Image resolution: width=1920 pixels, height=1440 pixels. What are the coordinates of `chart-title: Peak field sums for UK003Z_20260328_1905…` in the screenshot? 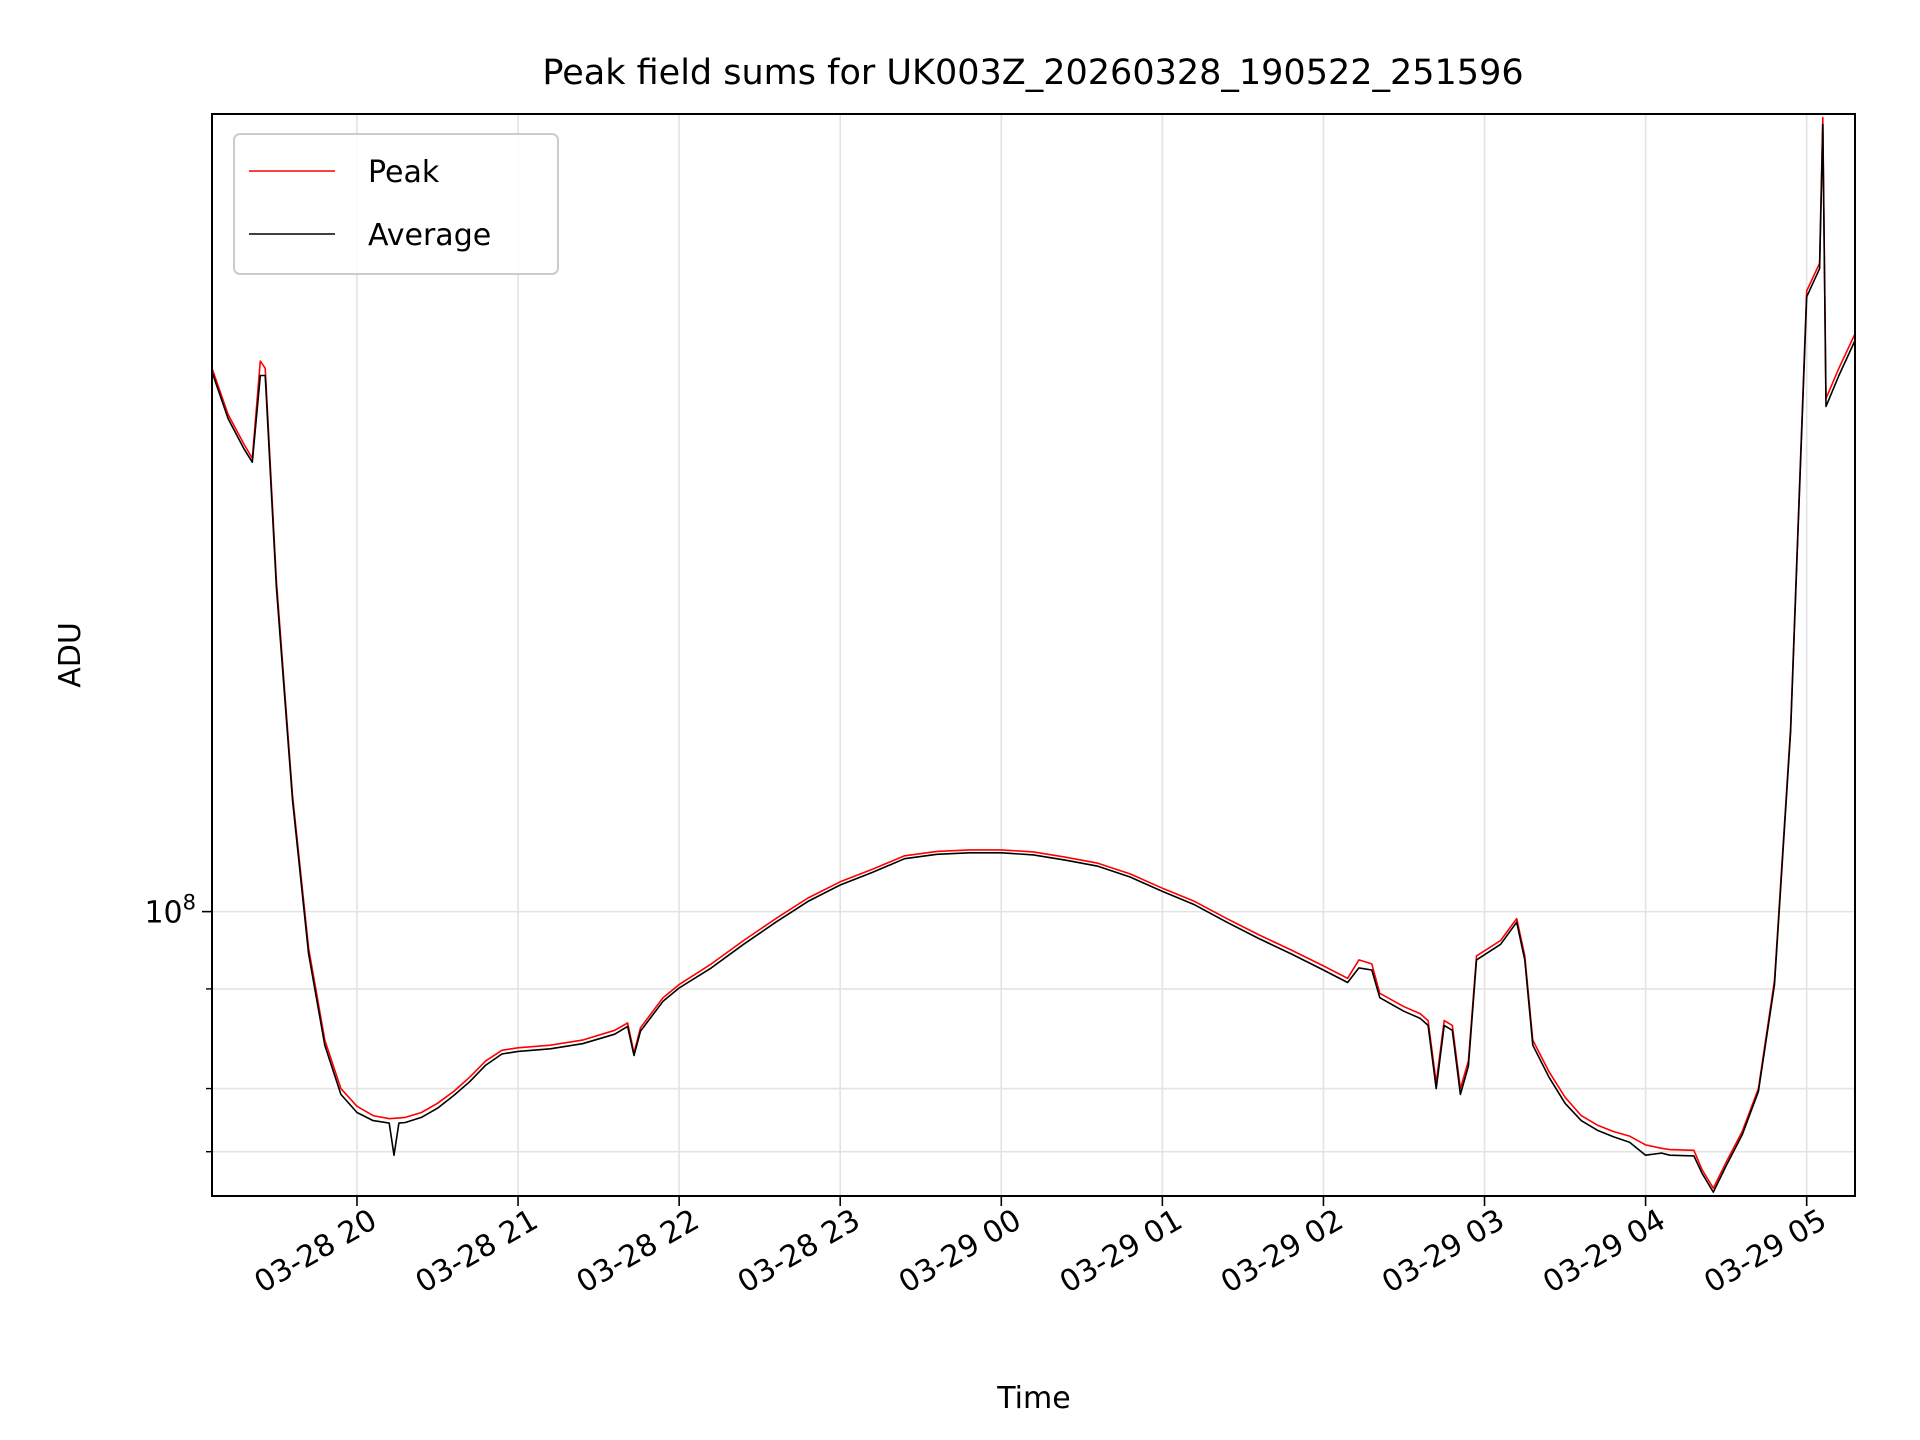 It's located at (1032, 73).